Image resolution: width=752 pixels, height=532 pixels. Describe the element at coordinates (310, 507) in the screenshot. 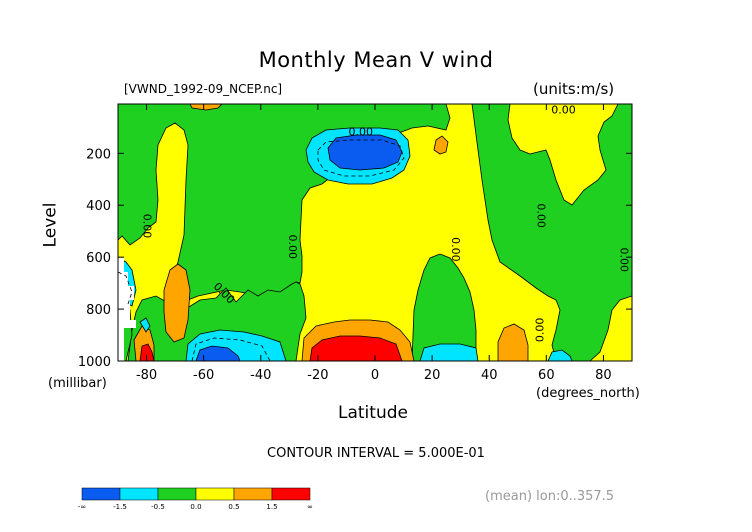

I see `colorbar-label: ∞` at that location.